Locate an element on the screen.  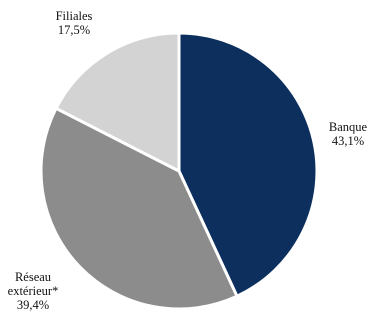
slice-value-label: 43,1% is located at coordinates (348, 141).